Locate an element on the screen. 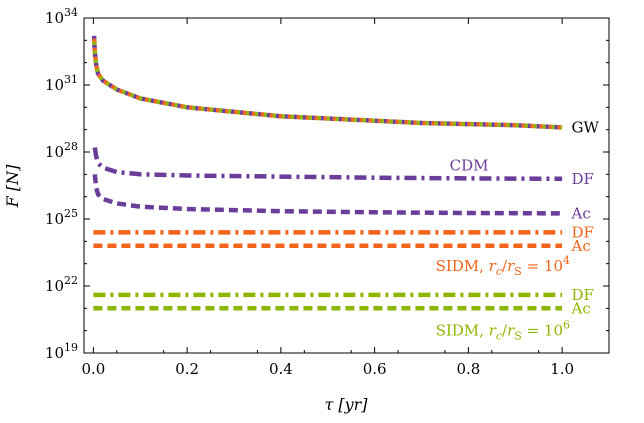 Image resolution: width=644 pixels, height=423 pixels. y-tick-label: 1025 is located at coordinates (61, 217).